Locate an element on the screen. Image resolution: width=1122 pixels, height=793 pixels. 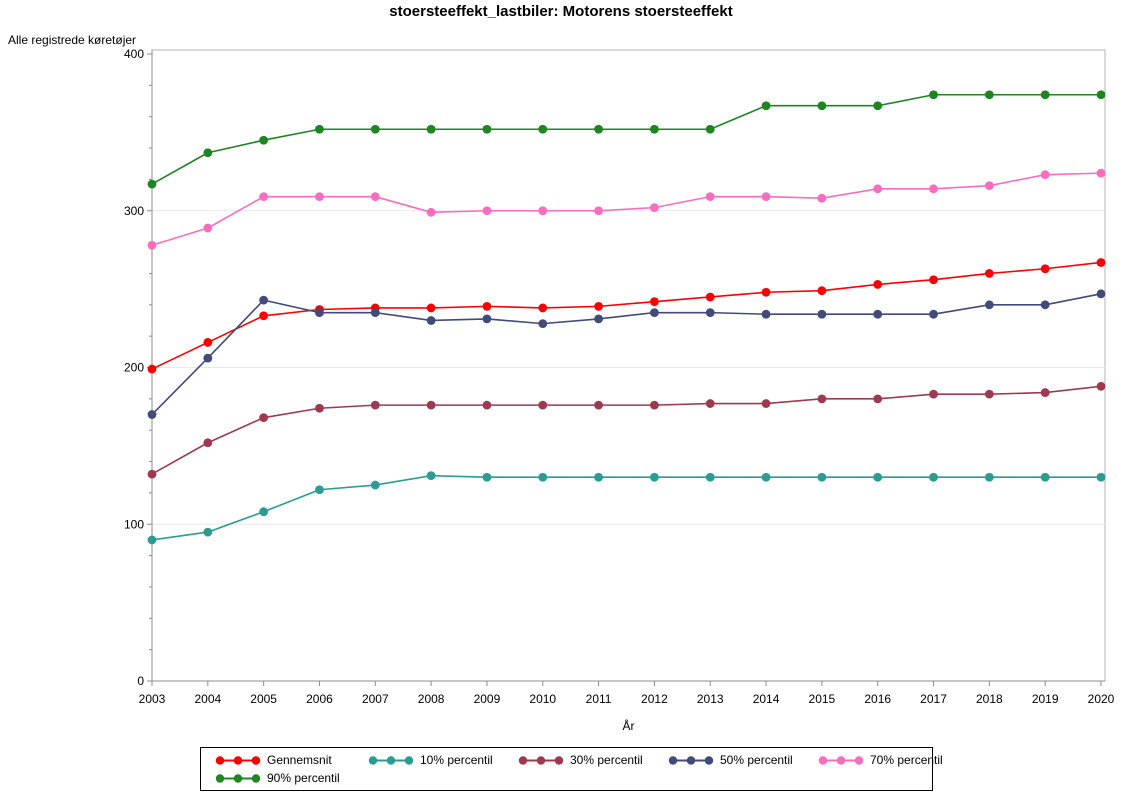
y-tick-label: 200 is located at coordinates (134, 368).